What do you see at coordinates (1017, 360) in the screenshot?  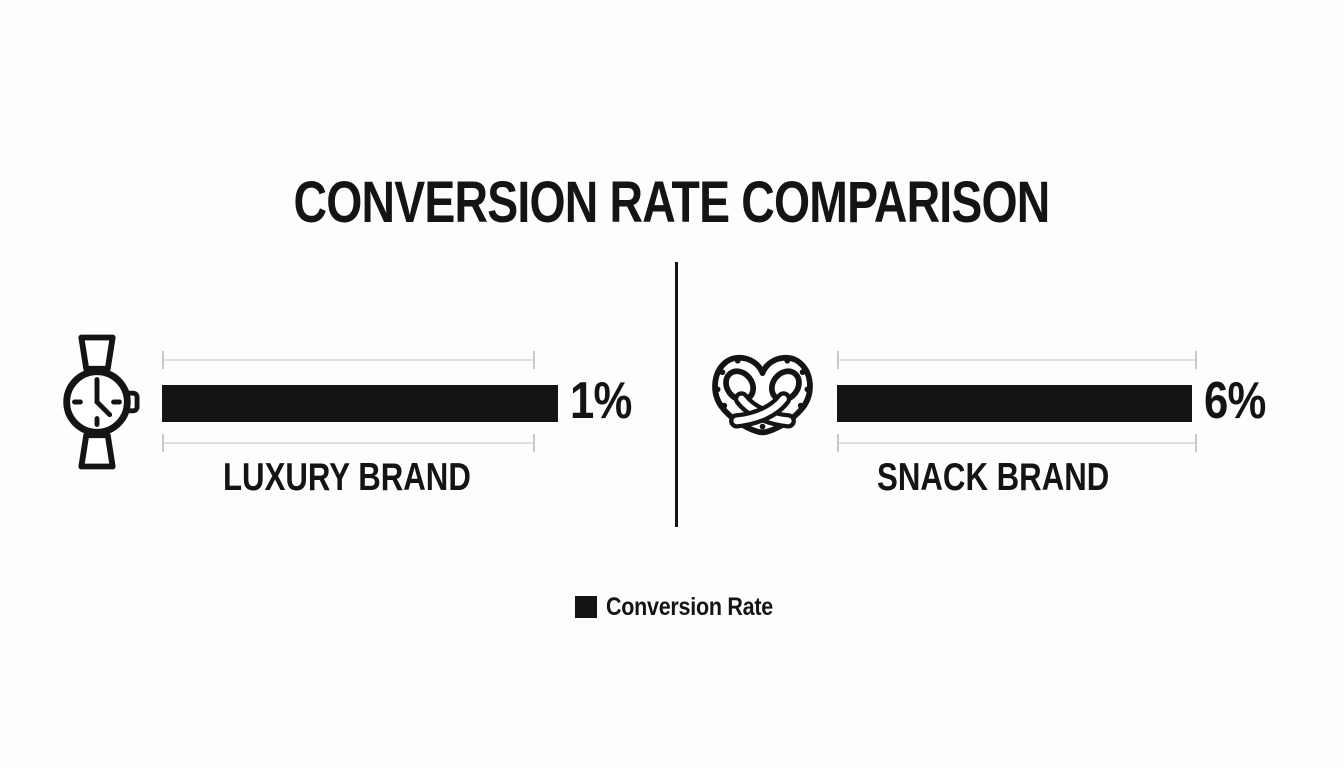 I see `bar-scale-bracket-top-right` at bounding box center [1017, 360].